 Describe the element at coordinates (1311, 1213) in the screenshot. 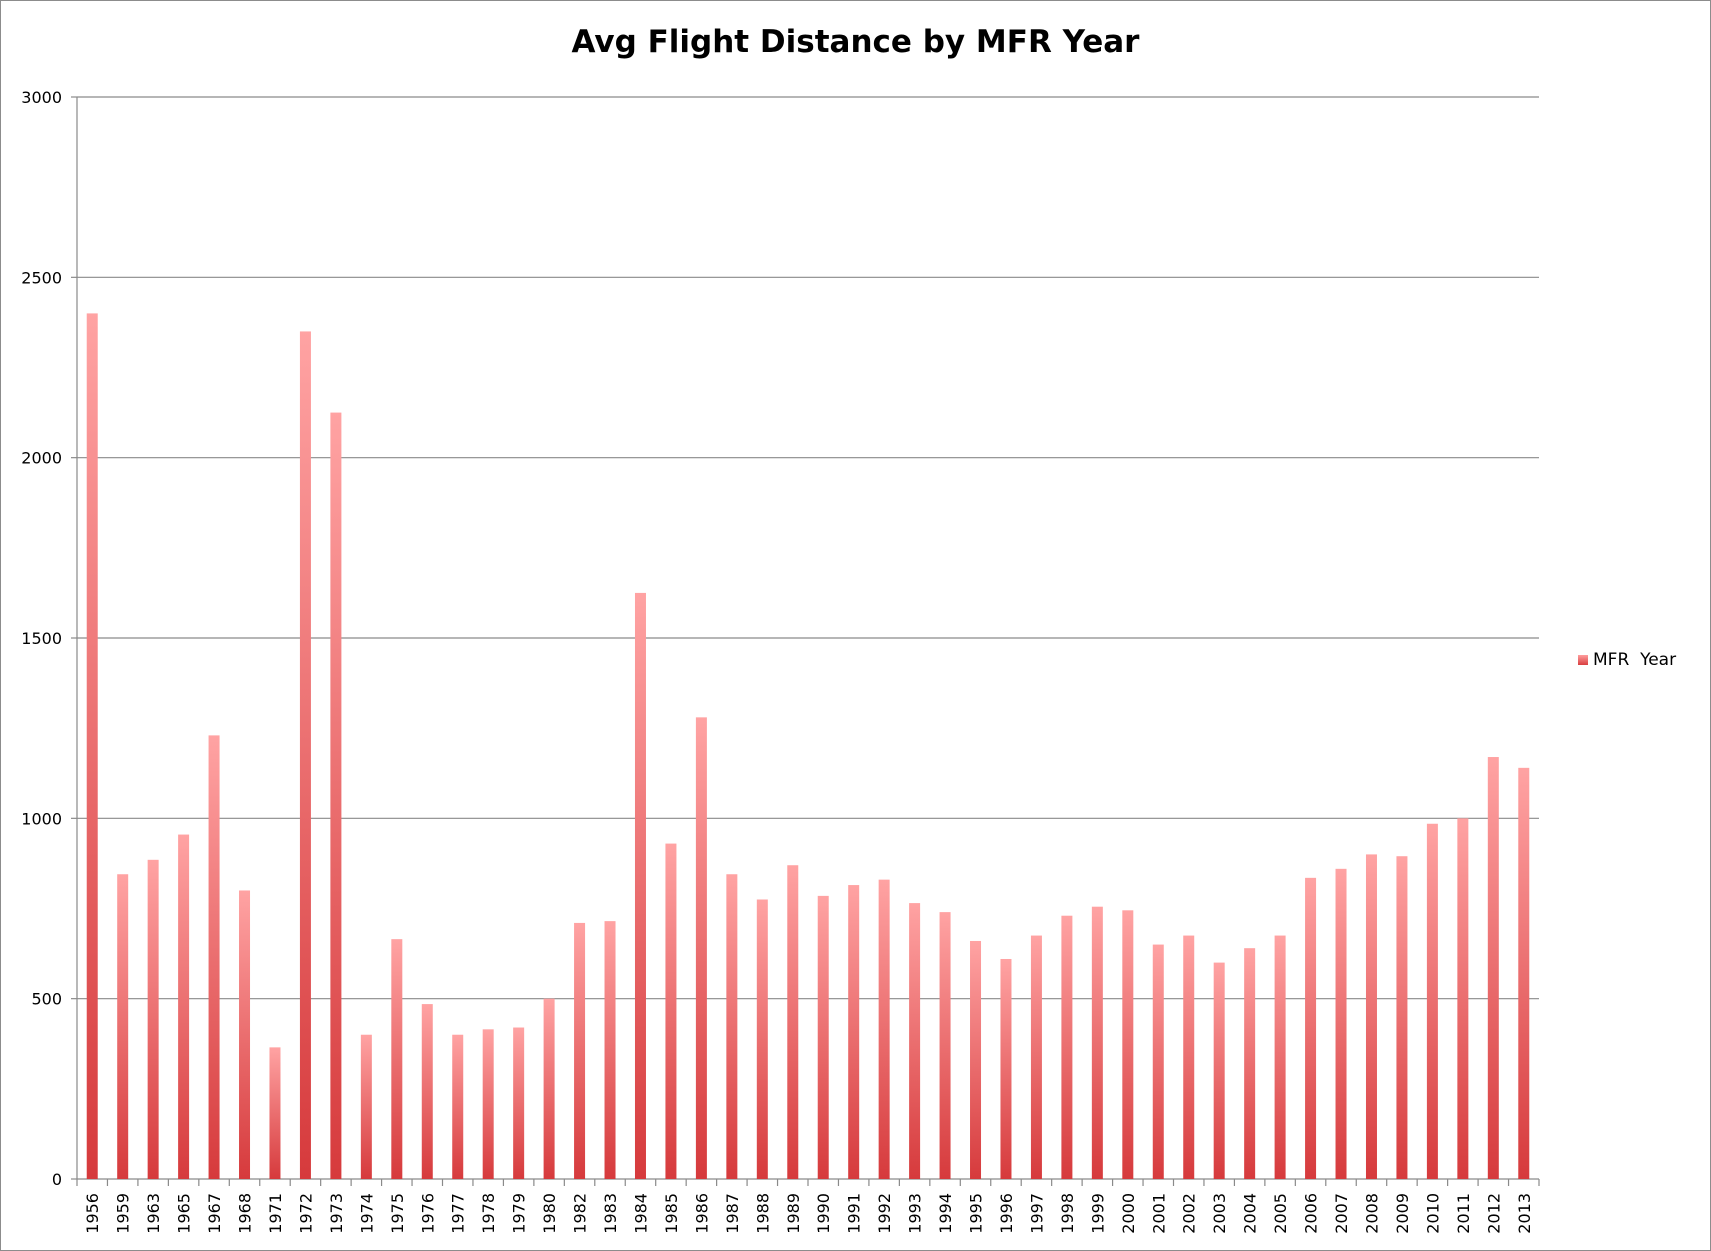

I see `x-tick-label-2006: 2006` at that location.